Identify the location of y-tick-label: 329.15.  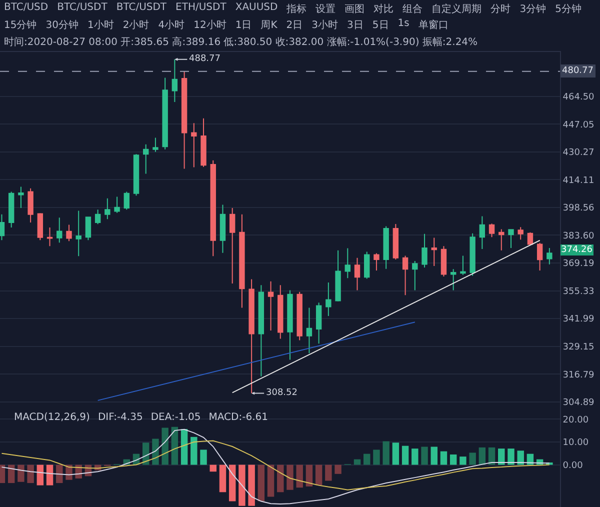
(578, 347).